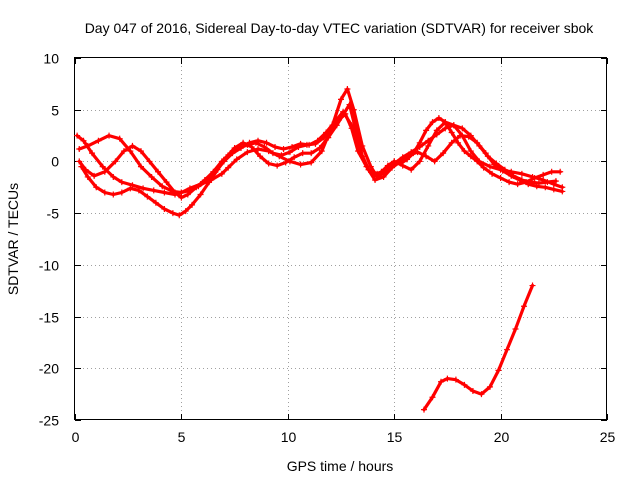 The image size is (640, 480). Describe the element at coordinates (51, 59) in the screenshot. I see `y-tick-label: 10` at that location.